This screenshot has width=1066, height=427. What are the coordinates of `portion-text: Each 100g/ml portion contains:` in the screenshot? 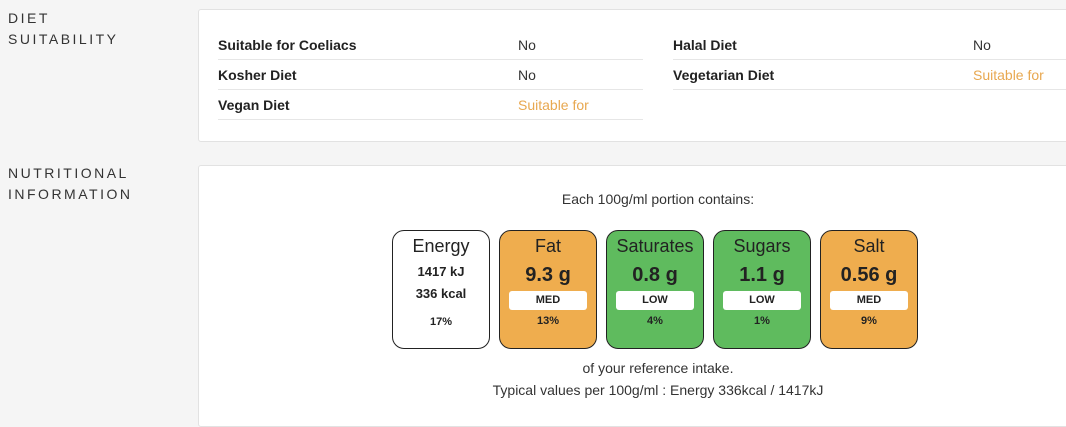 It's located at (658, 199).